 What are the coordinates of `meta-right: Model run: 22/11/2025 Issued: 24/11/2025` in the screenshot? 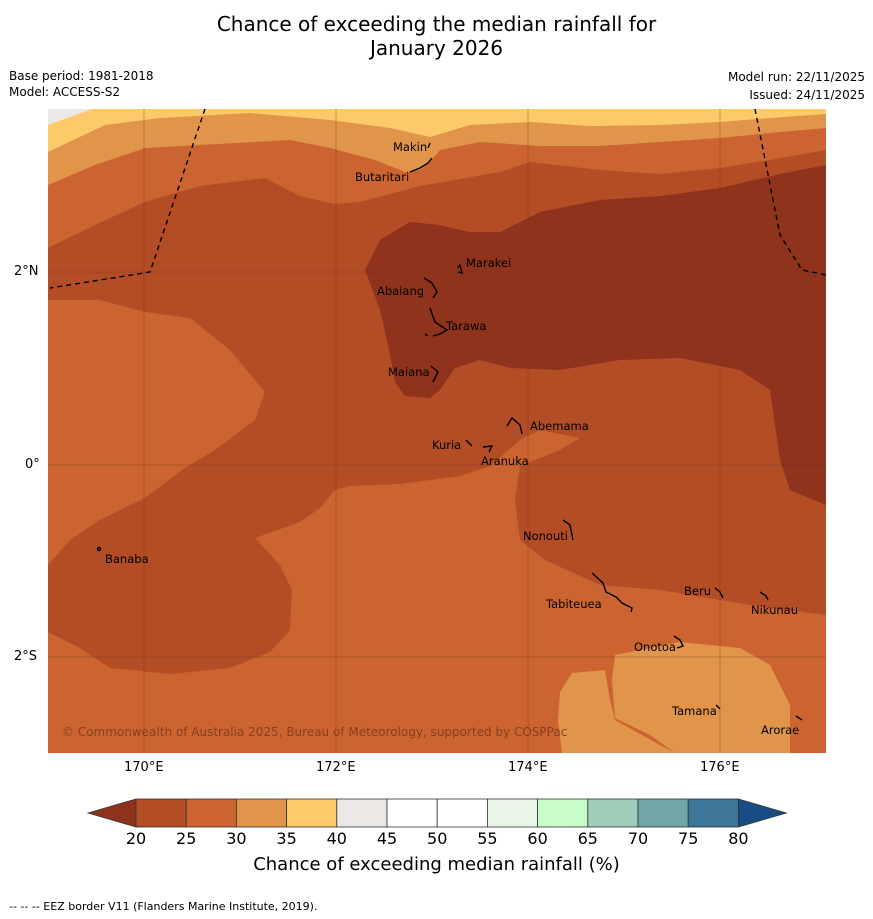 It's located at (796, 86).